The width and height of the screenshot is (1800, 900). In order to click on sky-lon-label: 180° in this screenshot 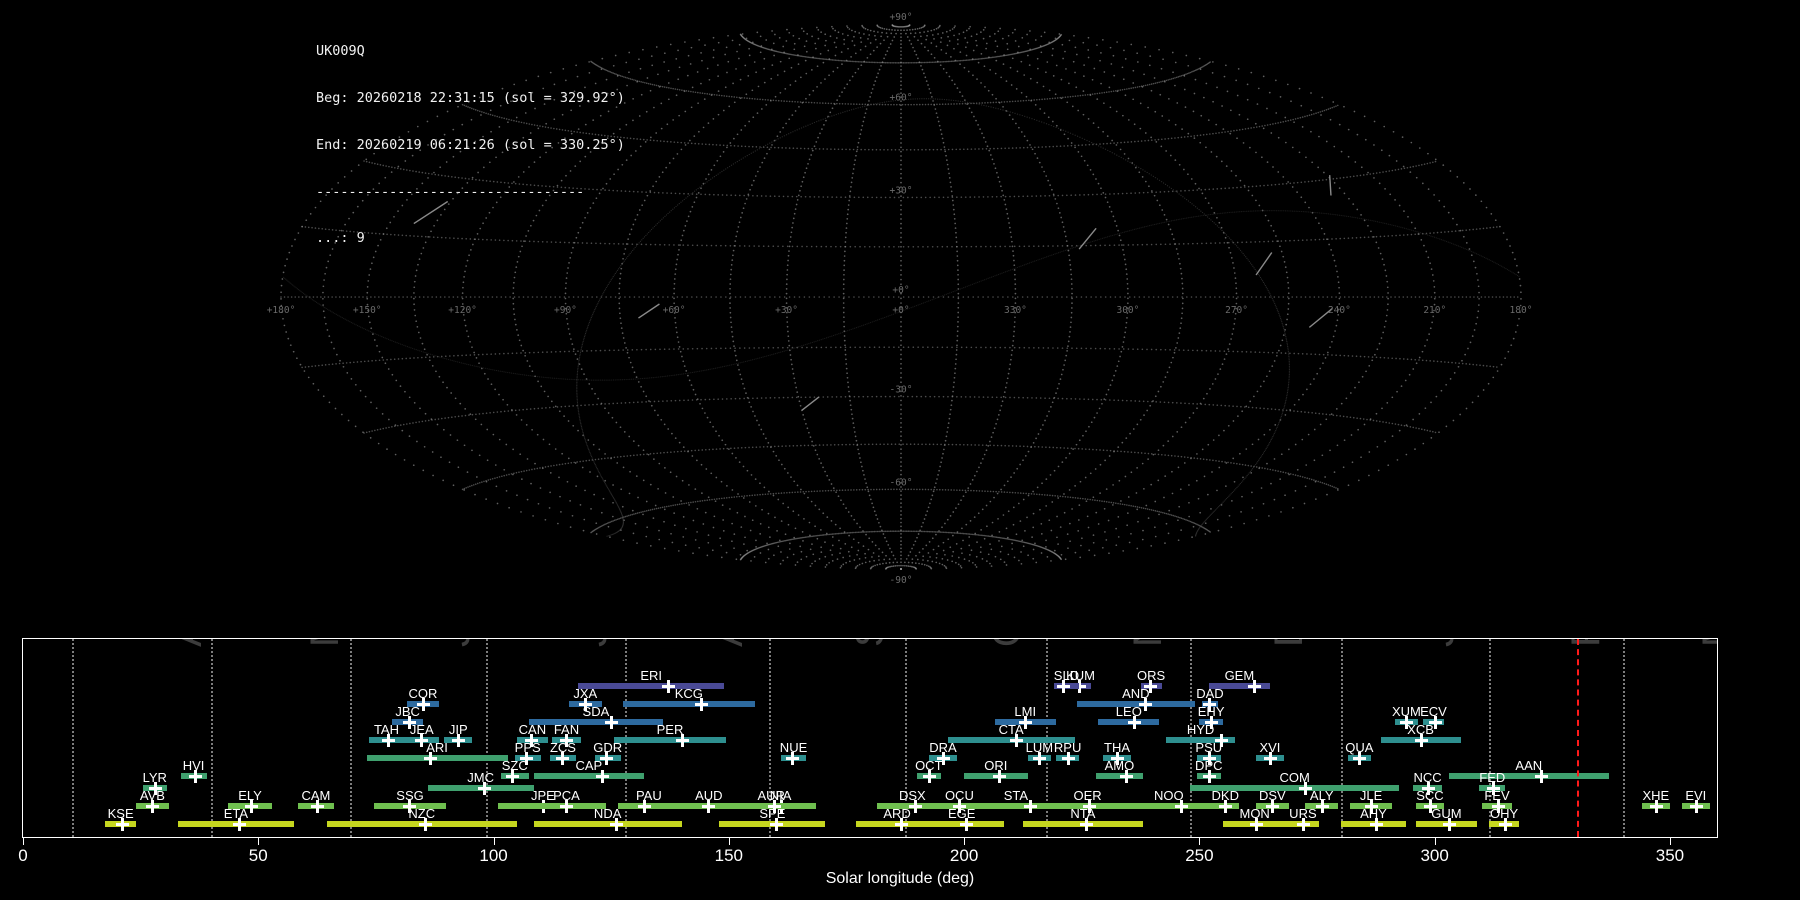, I will do `click(1521, 310)`.